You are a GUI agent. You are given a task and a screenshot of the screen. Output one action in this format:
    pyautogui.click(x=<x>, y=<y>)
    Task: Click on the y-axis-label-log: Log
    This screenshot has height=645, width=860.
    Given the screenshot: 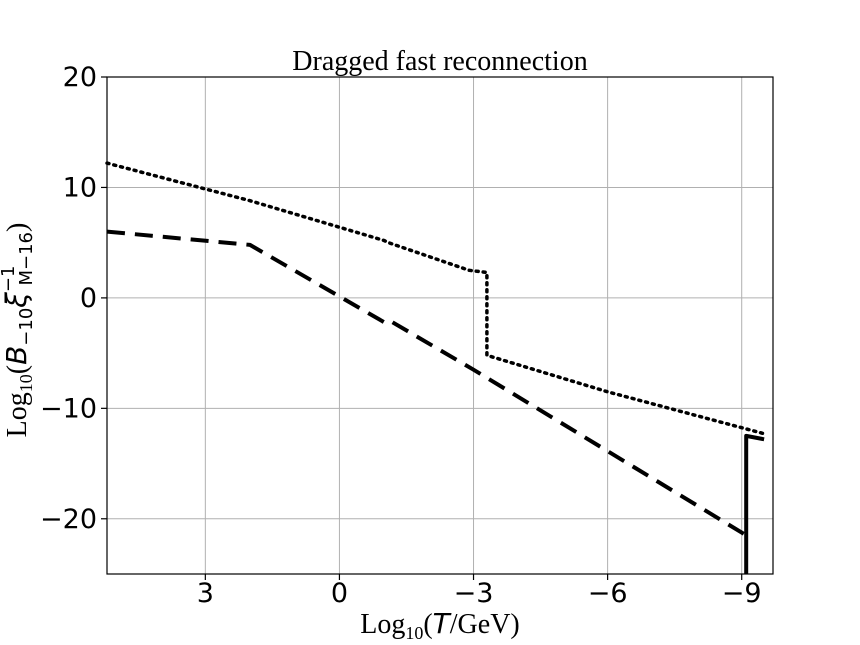 What is the action you would take?
    pyautogui.click(x=17, y=414)
    